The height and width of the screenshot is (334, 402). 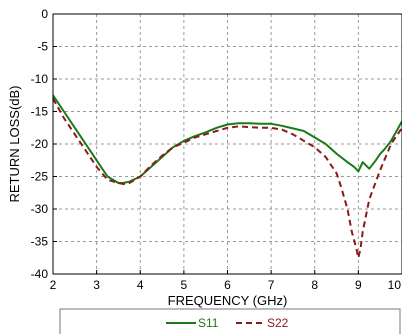 What do you see at coordinates (140, 285) in the screenshot?
I see `x-tick-label: 4` at bounding box center [140, 285].